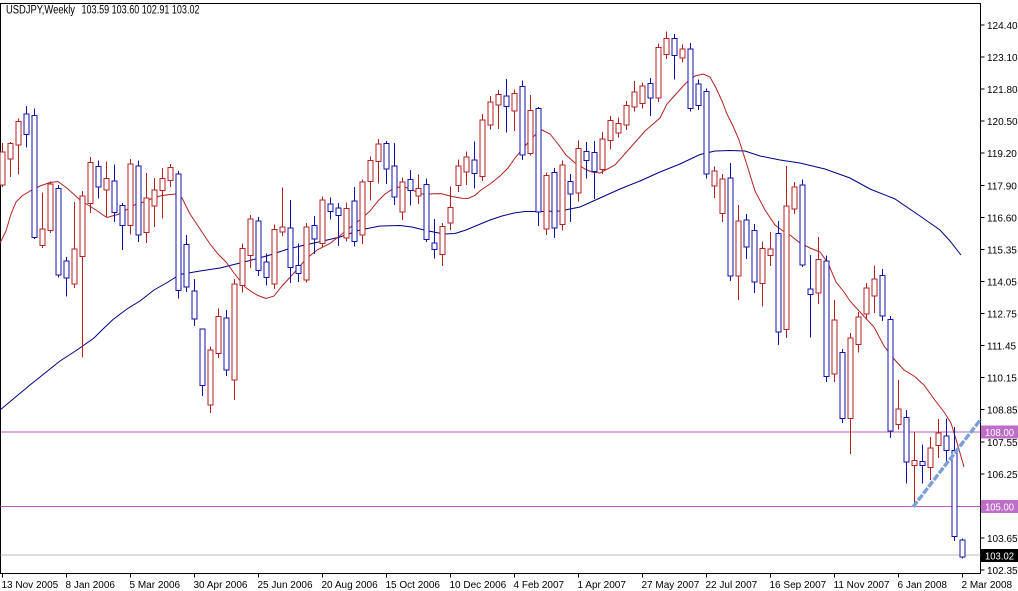  What do you see at coordinates (1002, 379) in the screenshot?
I see `svg-text: 110.15` at bounding box center [1002, 379].